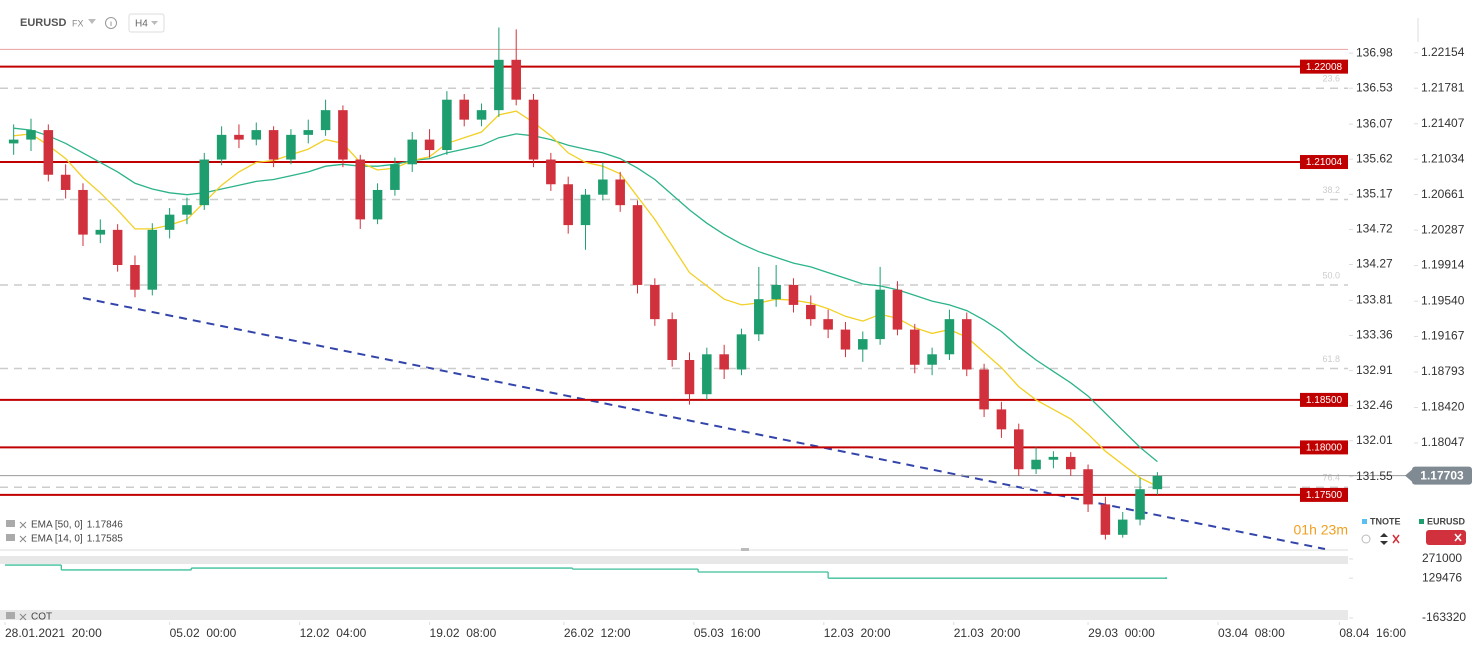 The height and width of the screenshot is (650, 1482). Describe the element at coordinates (1385, 521) in the screenshot. I see `instrument-name: TNOTE` at that location.